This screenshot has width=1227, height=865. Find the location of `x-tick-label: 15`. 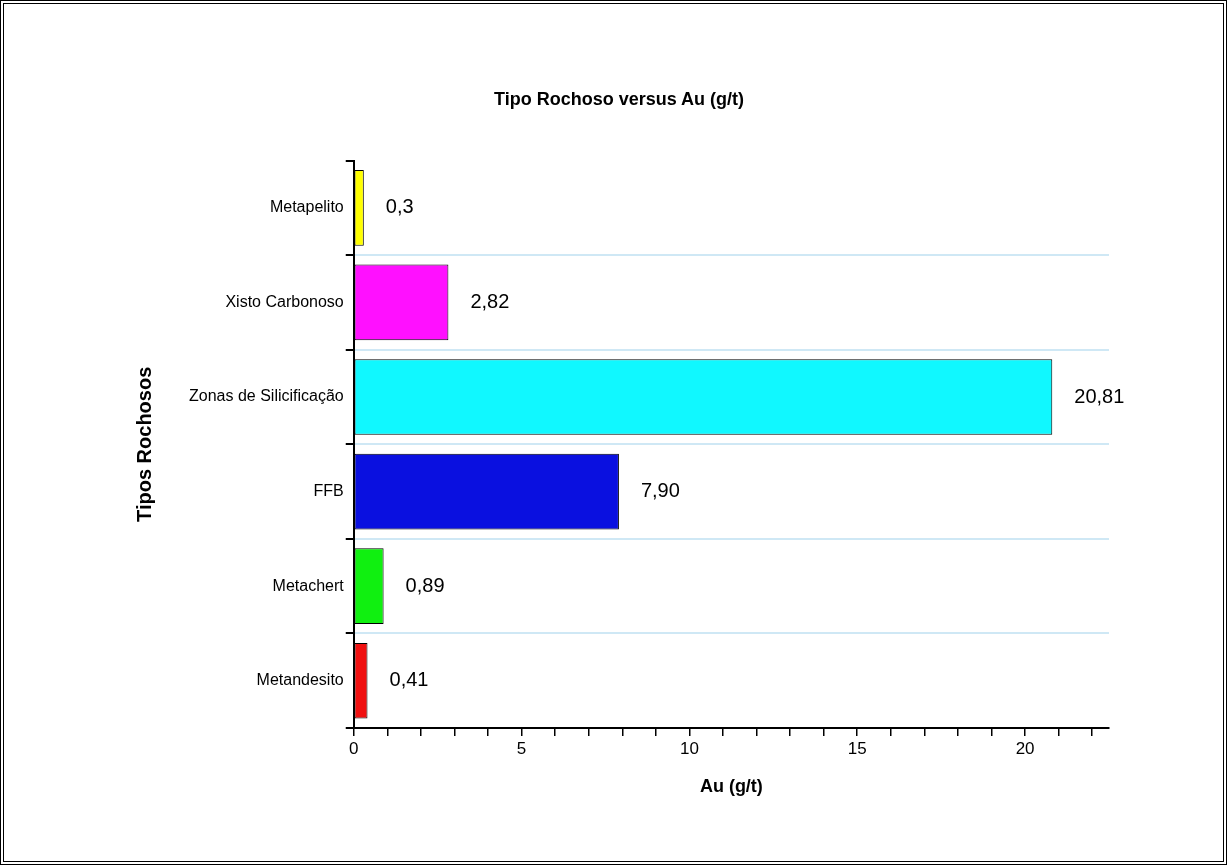

x-tick-label: 15 is located at coordinates (857, 748).